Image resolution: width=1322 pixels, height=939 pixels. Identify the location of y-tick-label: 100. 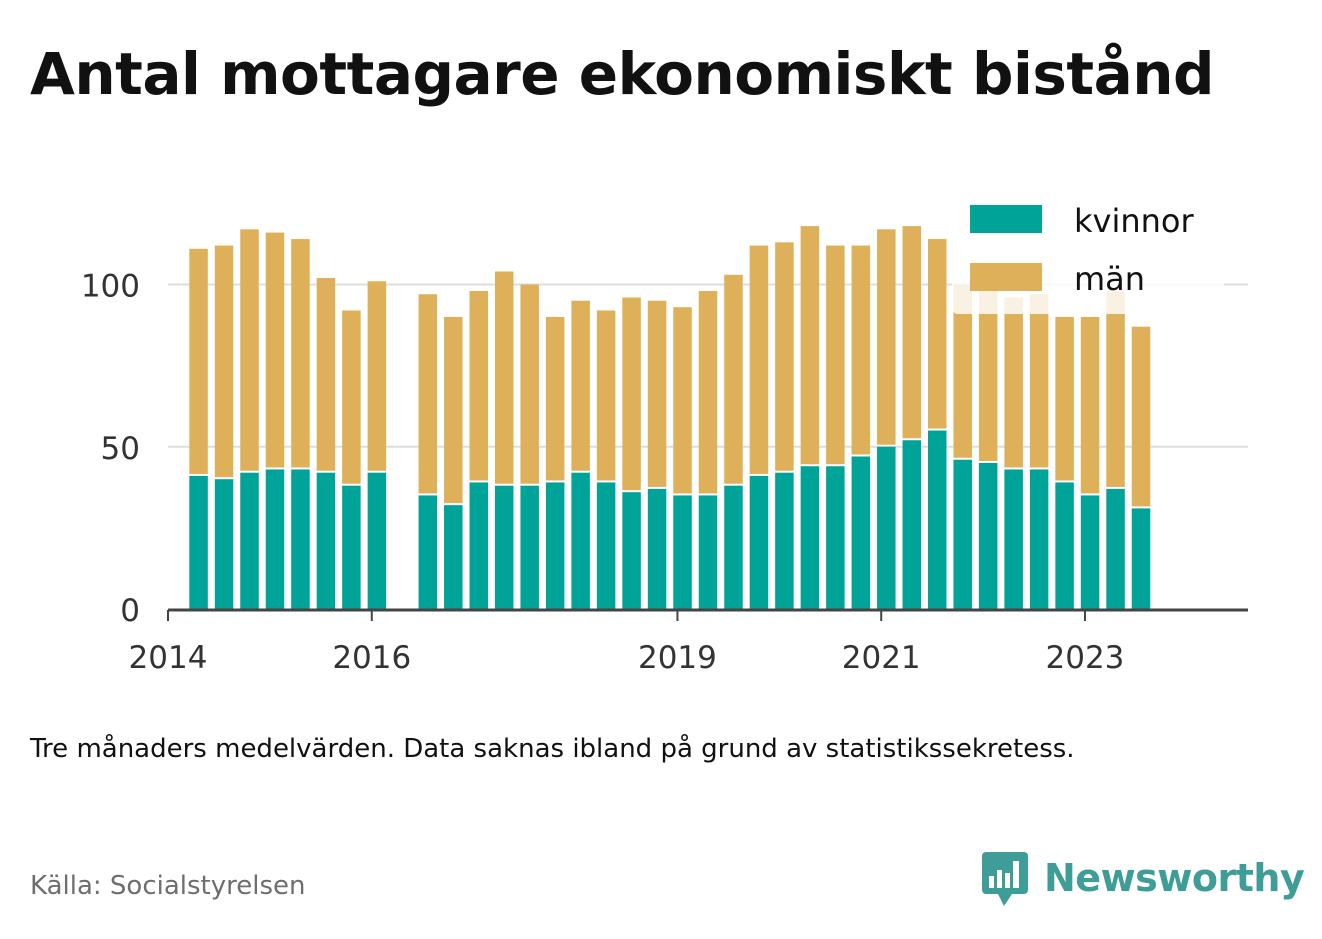
(110, 287).